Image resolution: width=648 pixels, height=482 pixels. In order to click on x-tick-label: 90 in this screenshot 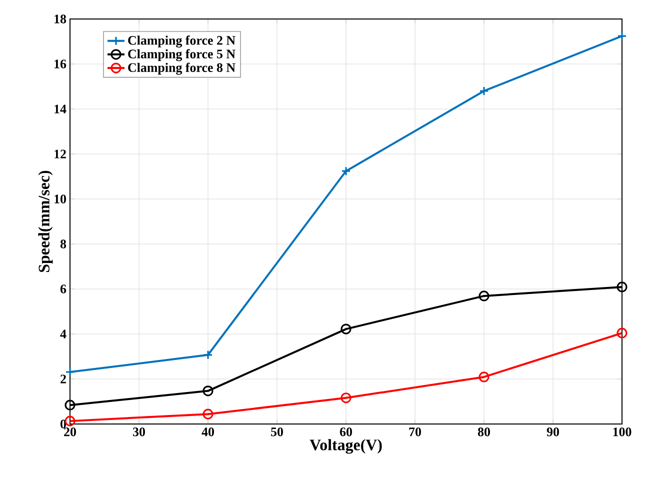, I will do `click(552, 432)`.